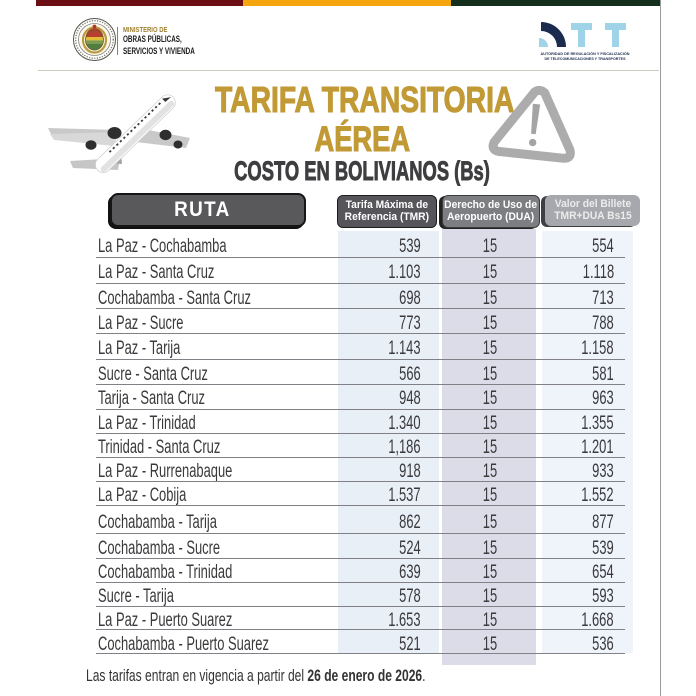 The image size is (696, 696). Describe the element at coordinates (585, 53) in the screenshot. I see `svg-text:AUTORIDAD DE REGULACIÓN Y FISC: AUTORIDAD DE REGULACIÓN Y FISCALIZACIÓN` at that location.